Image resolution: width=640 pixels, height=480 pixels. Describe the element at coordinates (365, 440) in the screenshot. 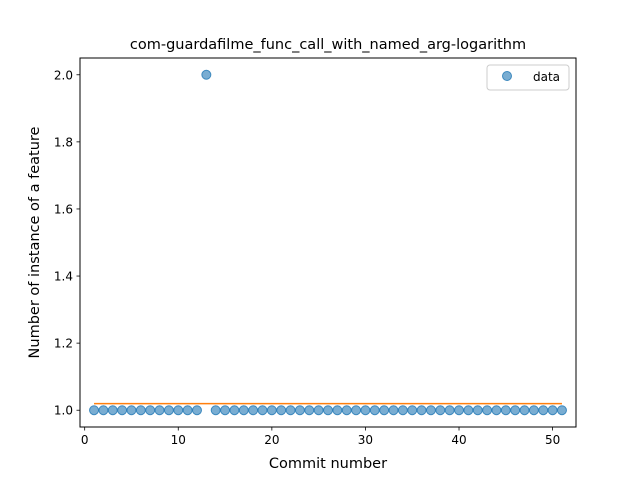

I see `x-tick-label: 30` at that location.